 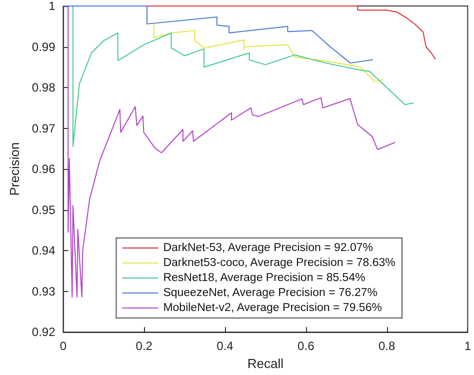 What do you see at coordinates (63, 346) in the screenshot?
I see `x-tick-label: 0` at bounding box center [63, 346].